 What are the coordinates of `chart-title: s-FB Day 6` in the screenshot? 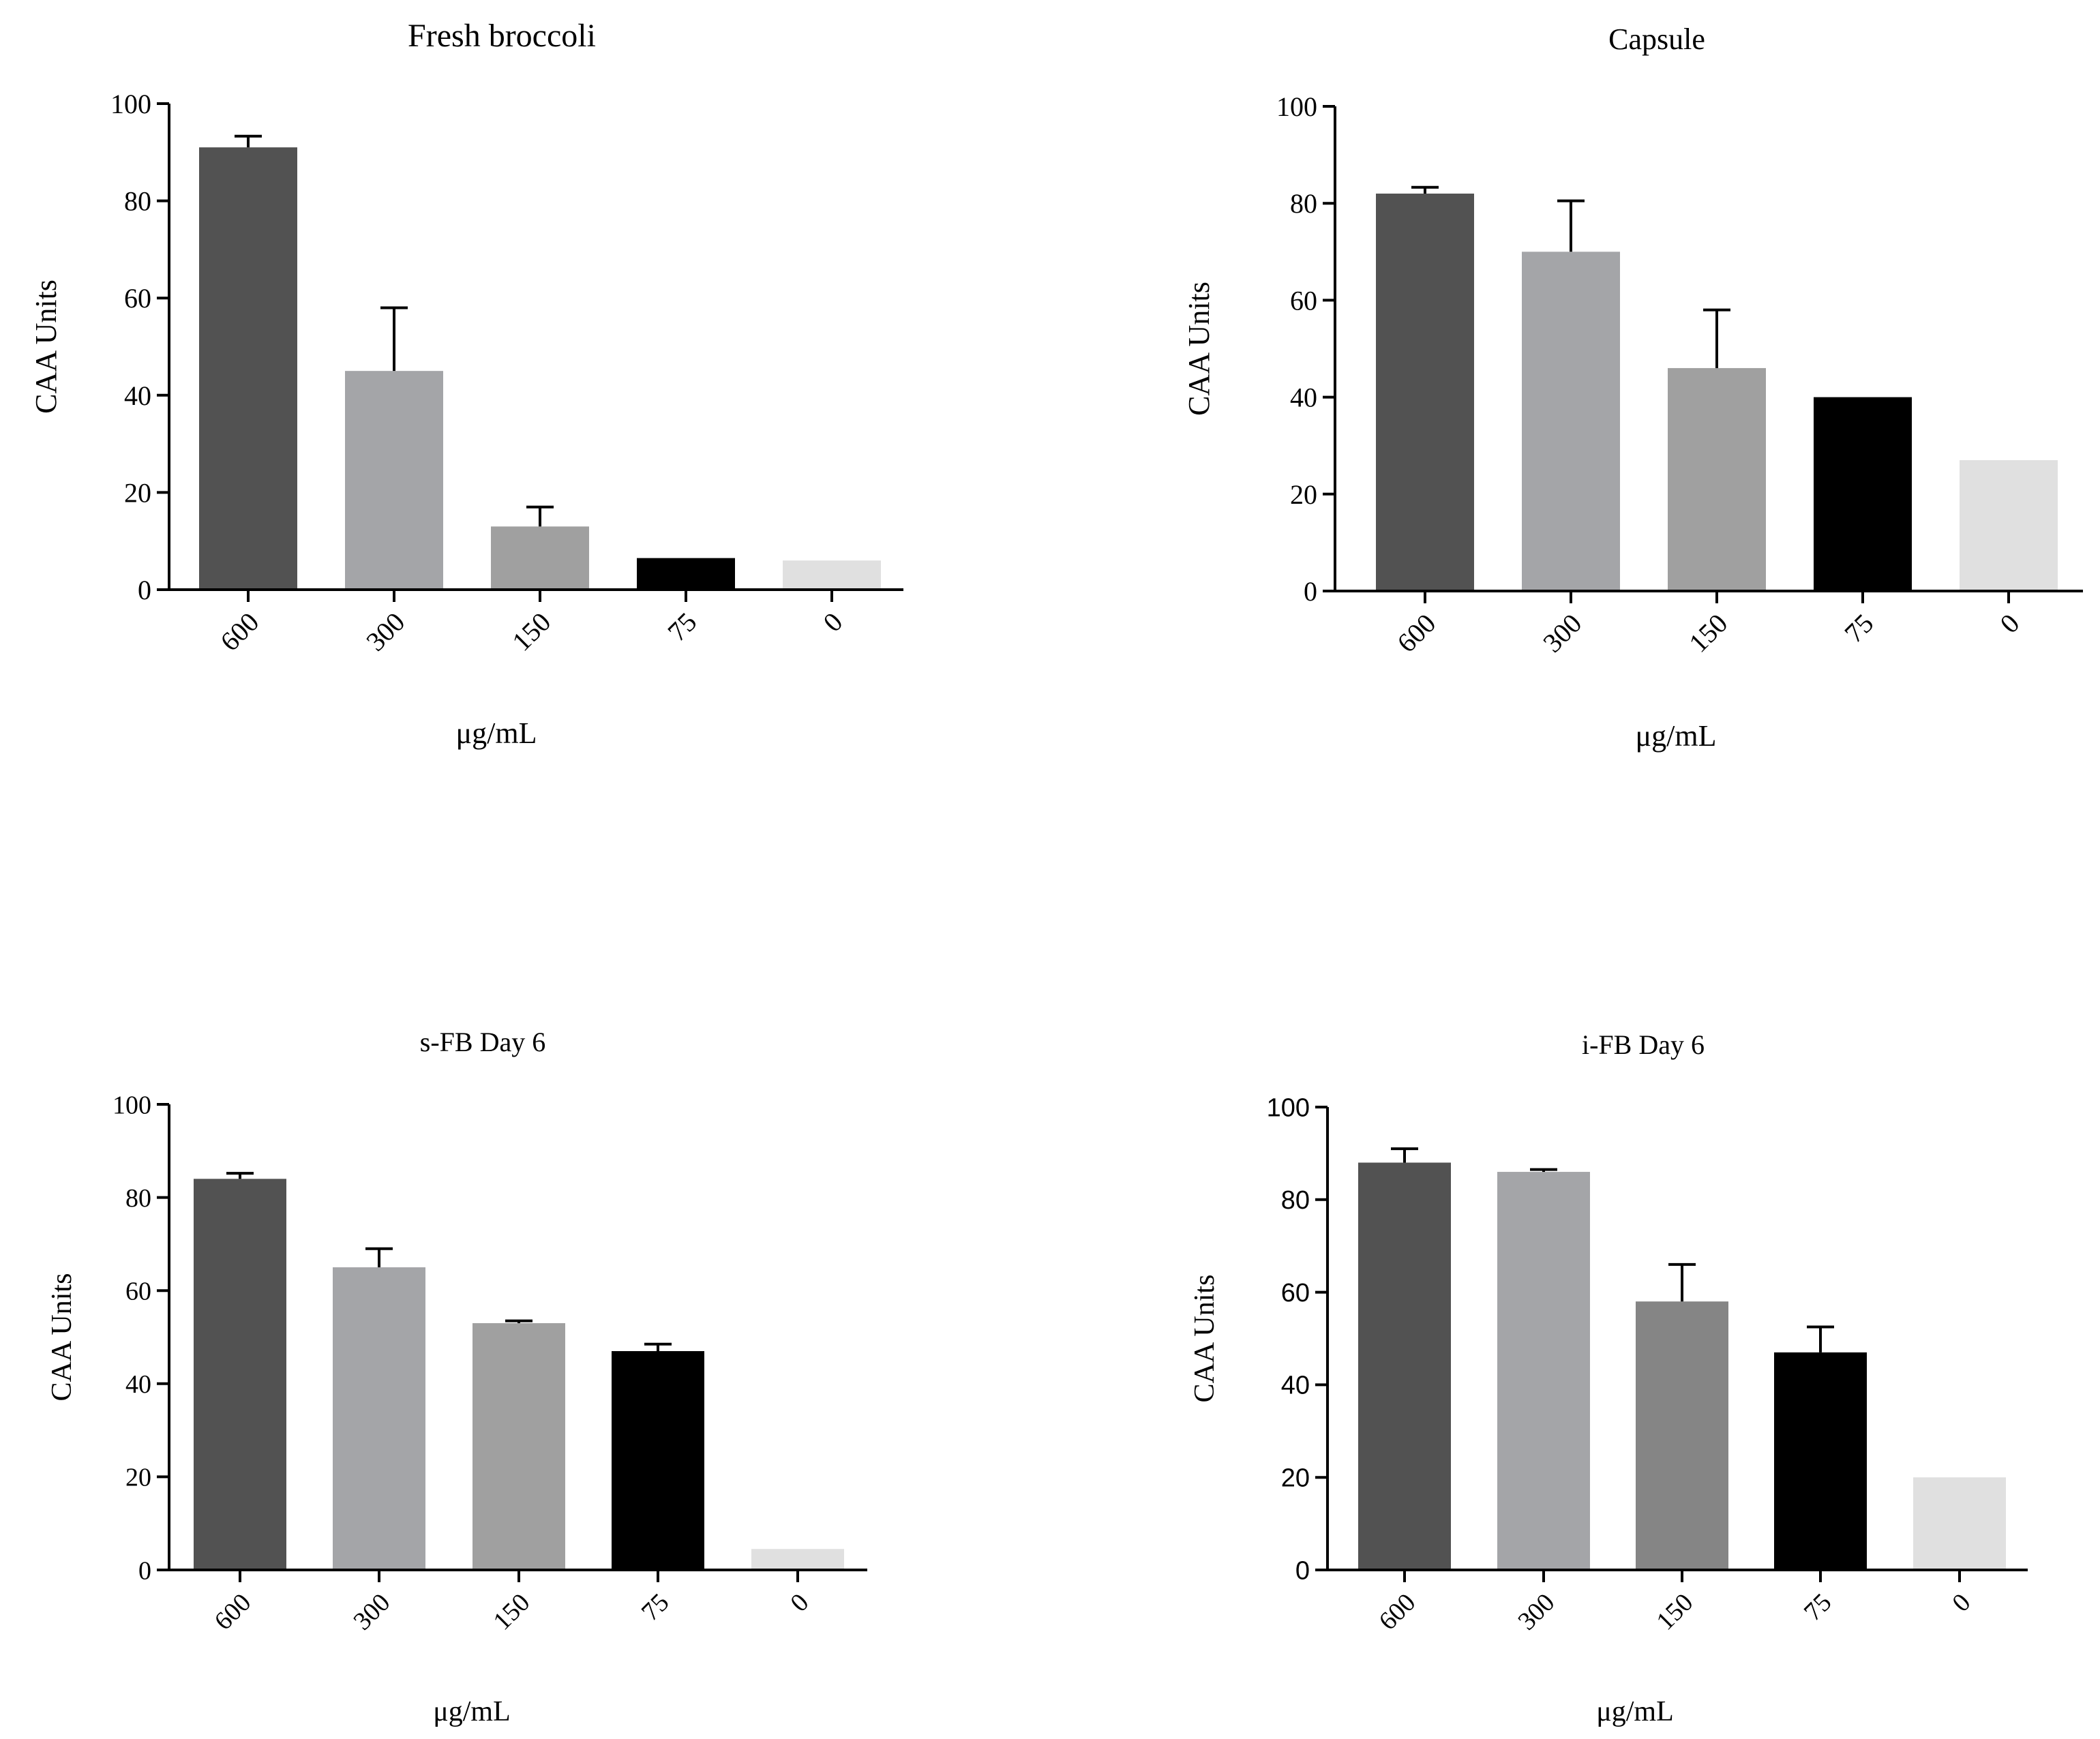 It's located at (482, 1042).